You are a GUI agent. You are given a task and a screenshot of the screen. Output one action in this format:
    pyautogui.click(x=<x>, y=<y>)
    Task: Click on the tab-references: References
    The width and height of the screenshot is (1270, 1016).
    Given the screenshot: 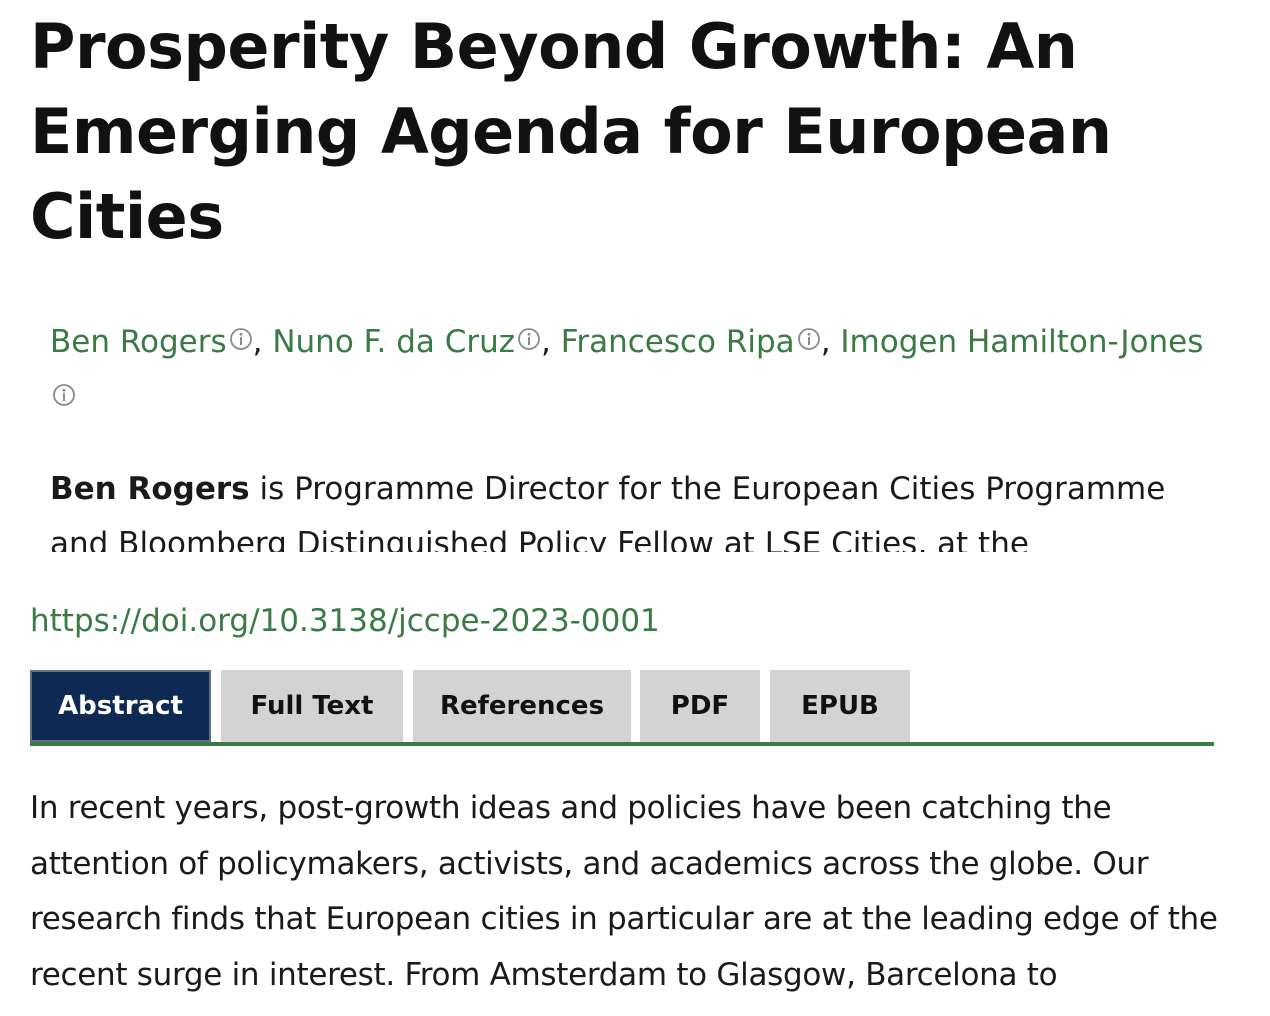 What is the action you would take?
    pyautogui.click(x=522, y=706)
    